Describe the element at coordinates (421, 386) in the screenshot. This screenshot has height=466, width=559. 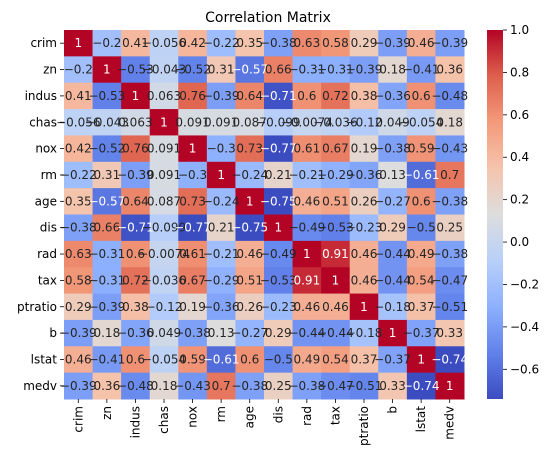
I see `cell-value-label: −0.74` at that location.